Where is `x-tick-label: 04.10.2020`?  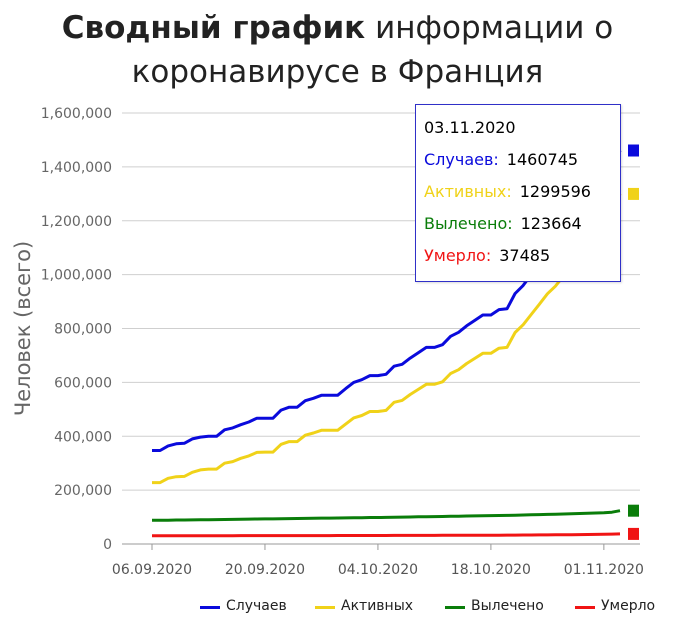 x-tick-label: 04.10.2020 is located at coordinates (378, 570).